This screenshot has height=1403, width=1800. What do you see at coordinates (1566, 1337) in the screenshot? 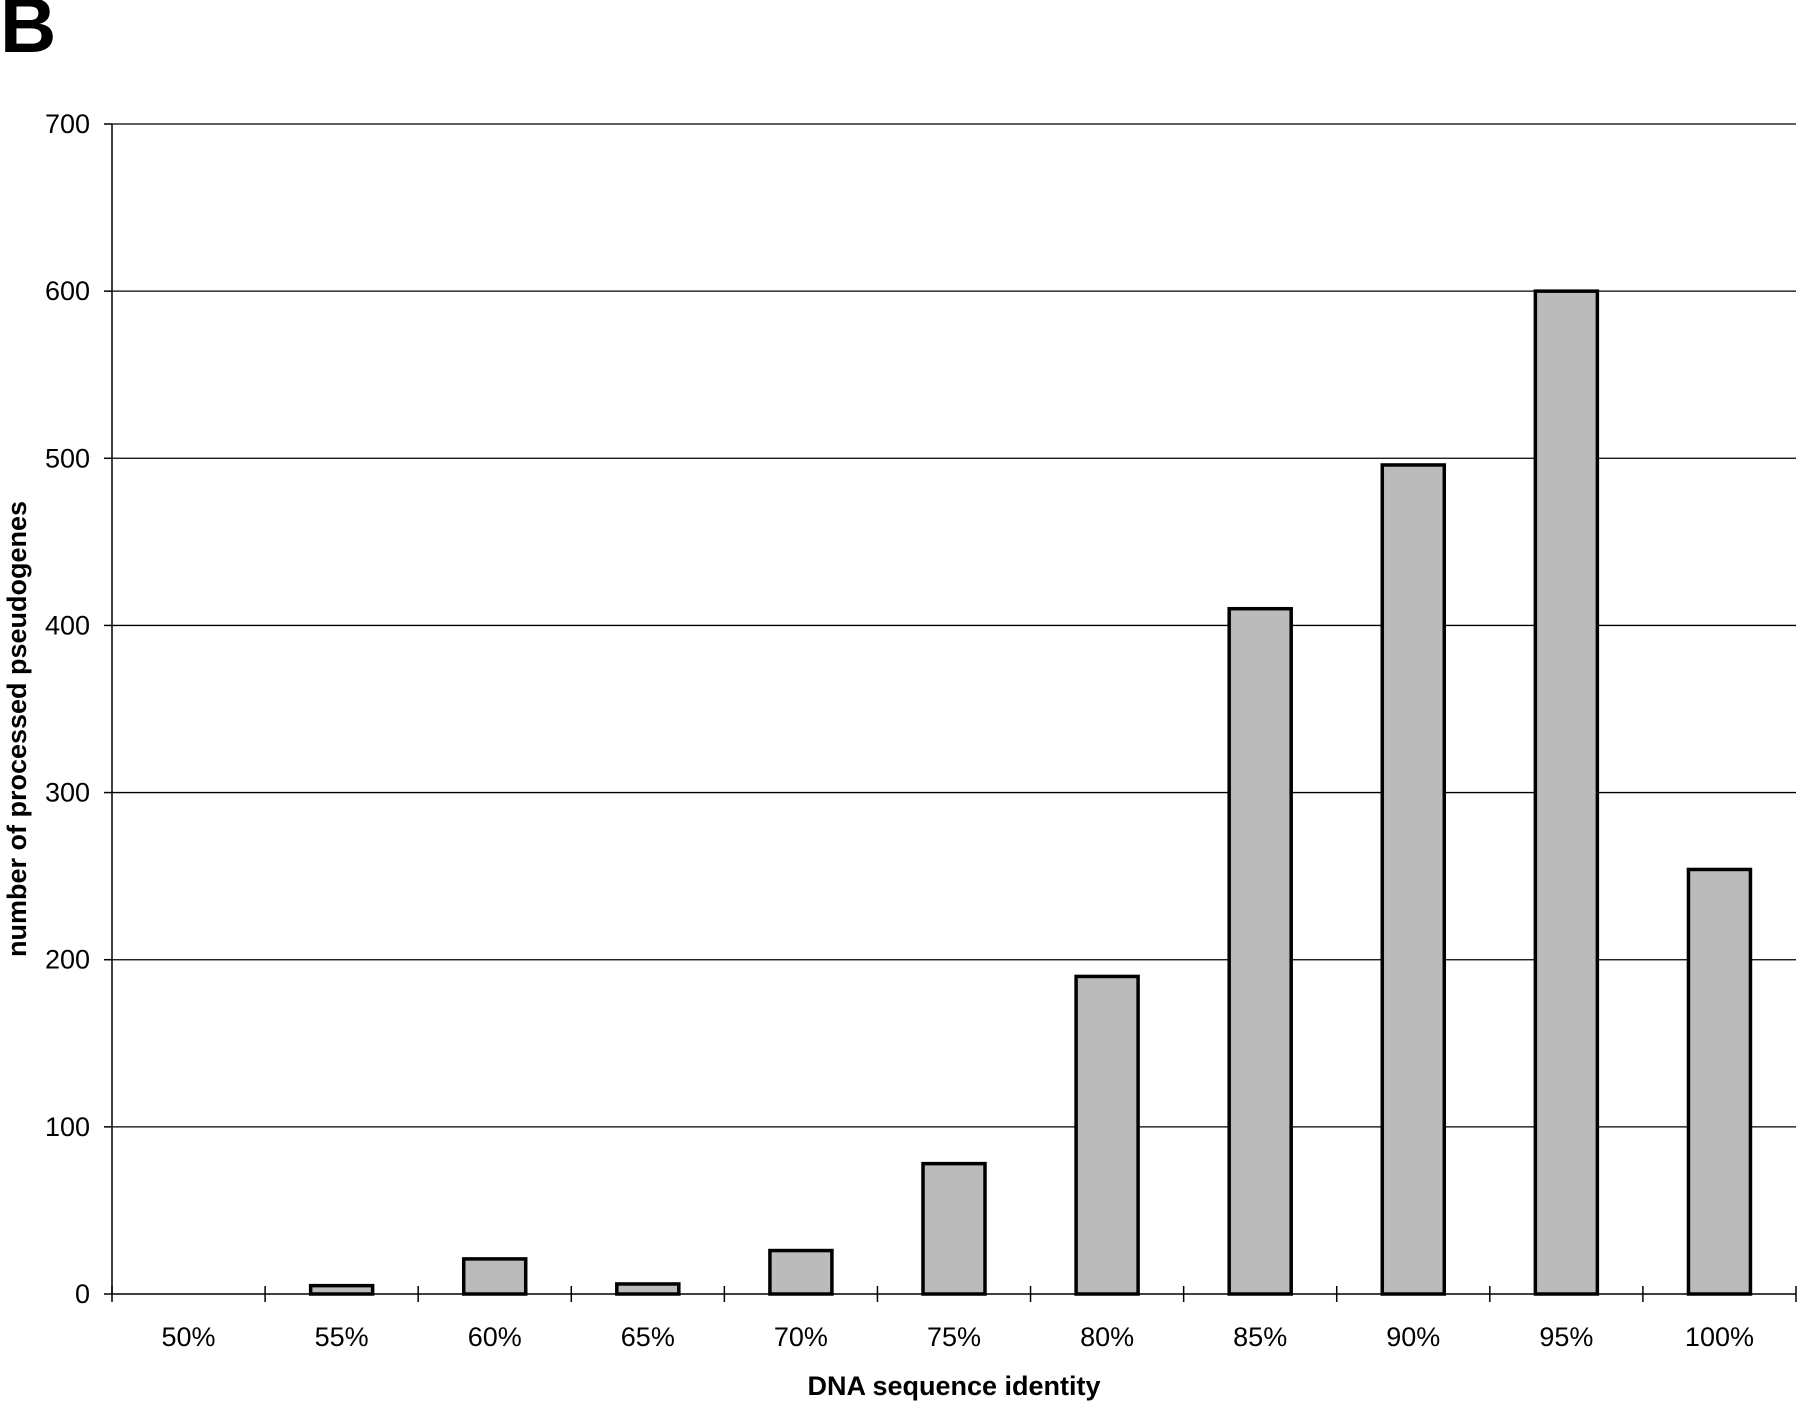
I see `x-tick-label: 95%` at bounding box center [1566, 1337].